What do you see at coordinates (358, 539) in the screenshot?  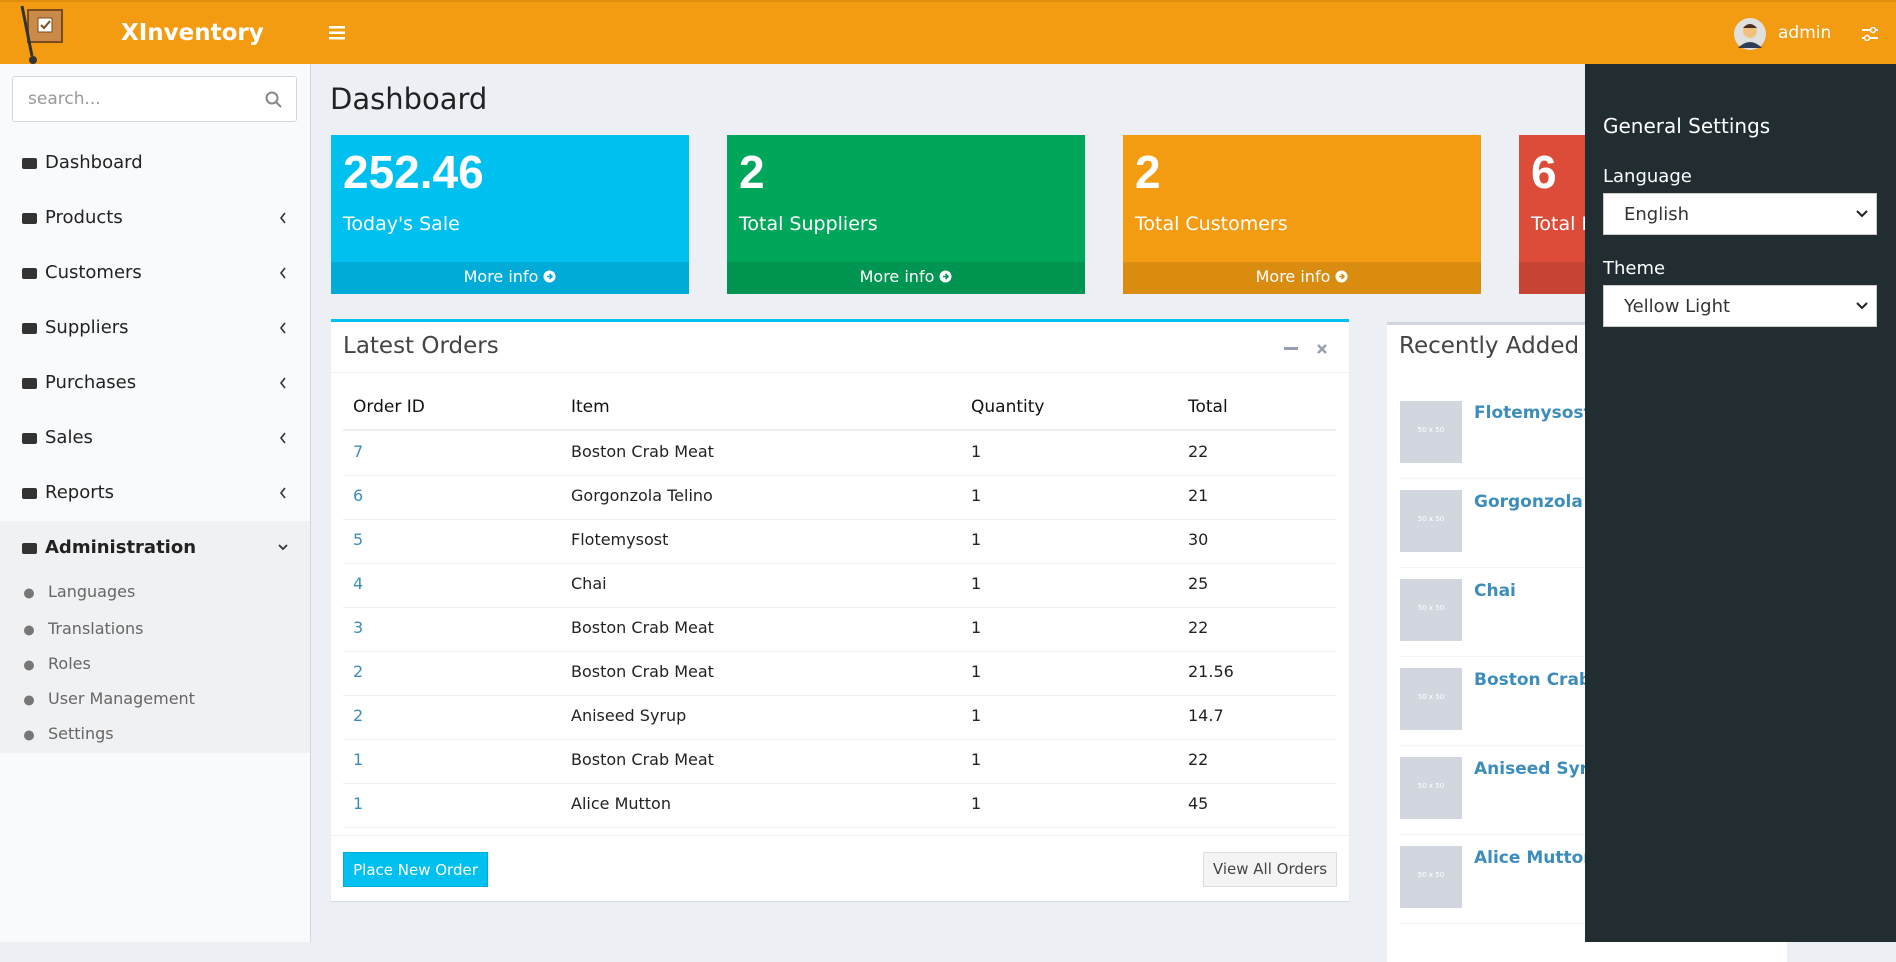 I see `order-link: 5` at bounding box center [358, 539].